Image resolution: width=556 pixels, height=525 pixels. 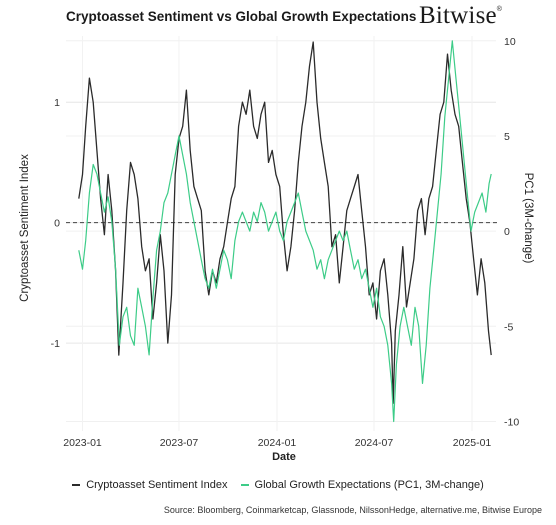 What do you see at coordinates (57, 103) in the screenshot?
I see `y-left-tick-0: 1` at bounding box center [57, 103].